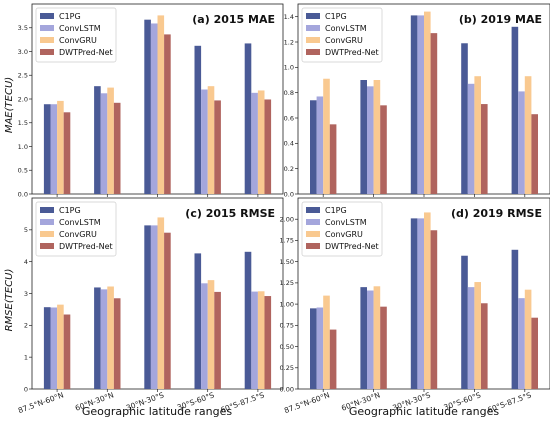 This screenshot has height=421, width=550. What do you see at coordinates (287, 262) in the screenshot?
I see `y-tick-label: 1.50` at bounding box center [287, 262].